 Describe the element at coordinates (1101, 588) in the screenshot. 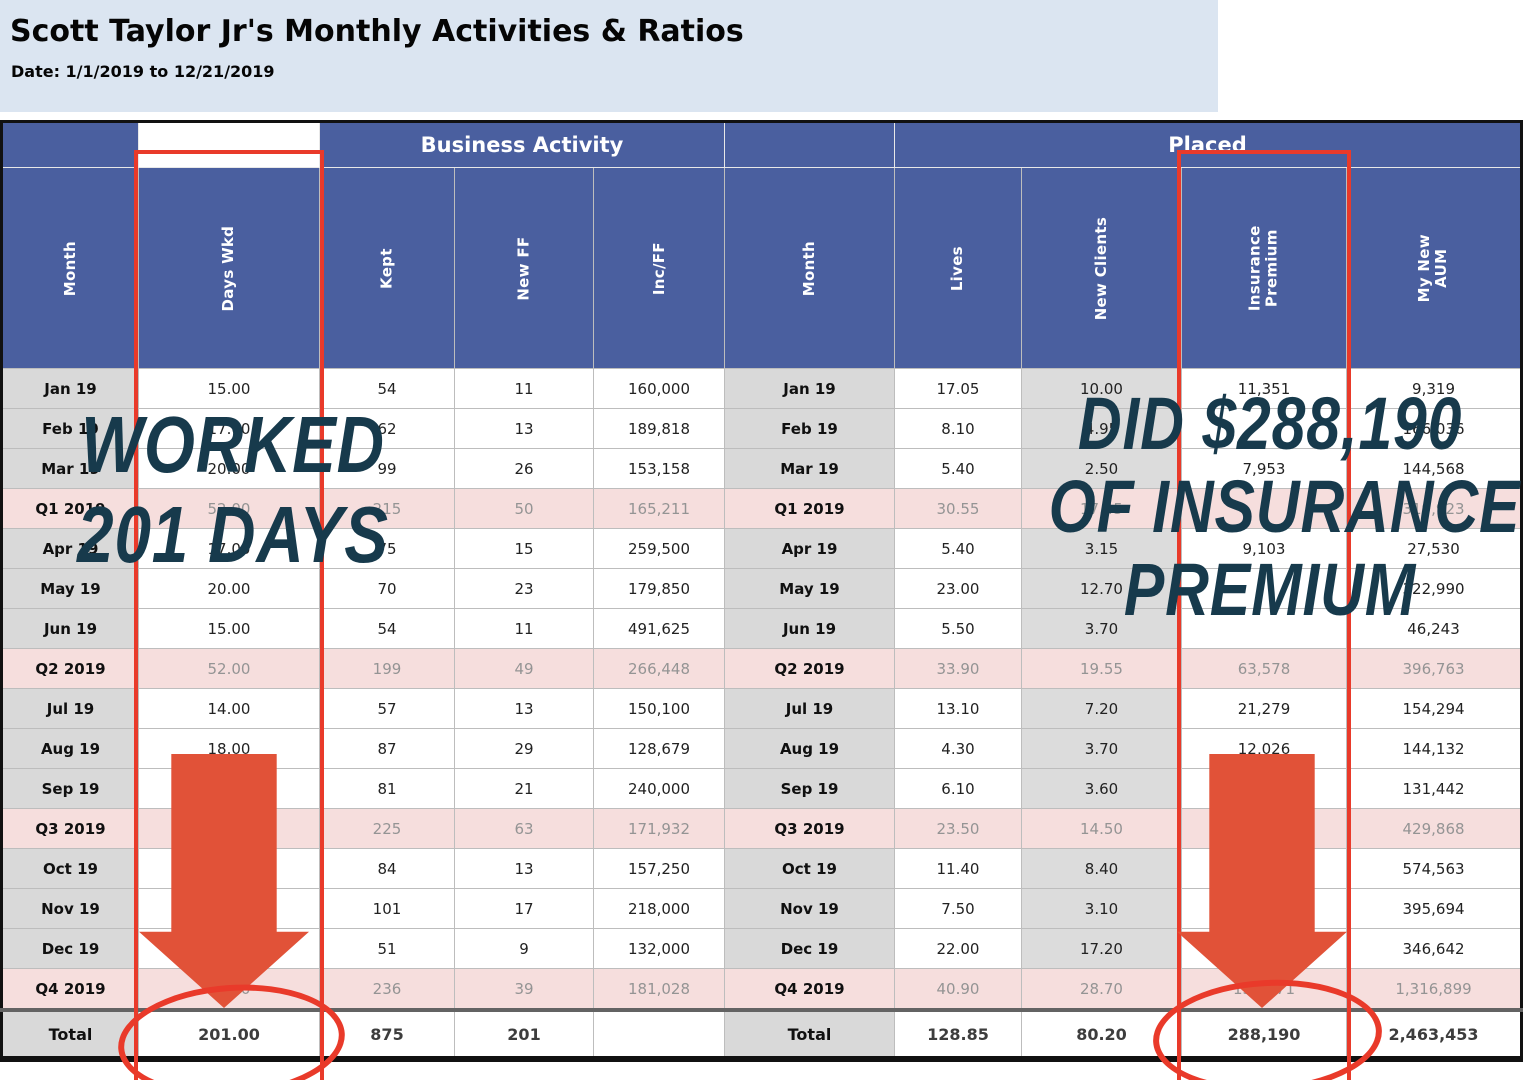

I see `cell-new-clients: 12.70` at that location.